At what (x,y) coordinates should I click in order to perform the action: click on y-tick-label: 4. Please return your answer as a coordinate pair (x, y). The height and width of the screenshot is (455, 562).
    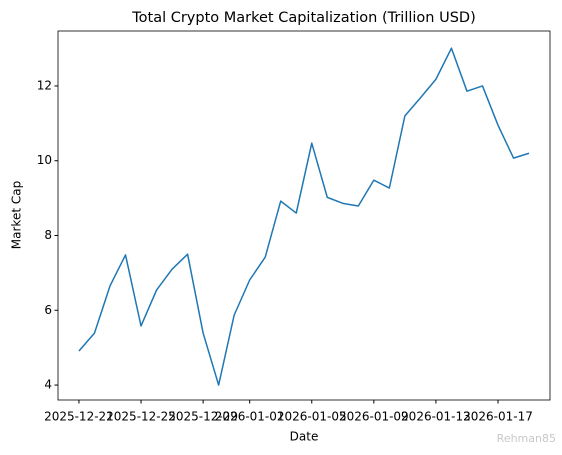
    Looking at the image, I should click on (48, 385).